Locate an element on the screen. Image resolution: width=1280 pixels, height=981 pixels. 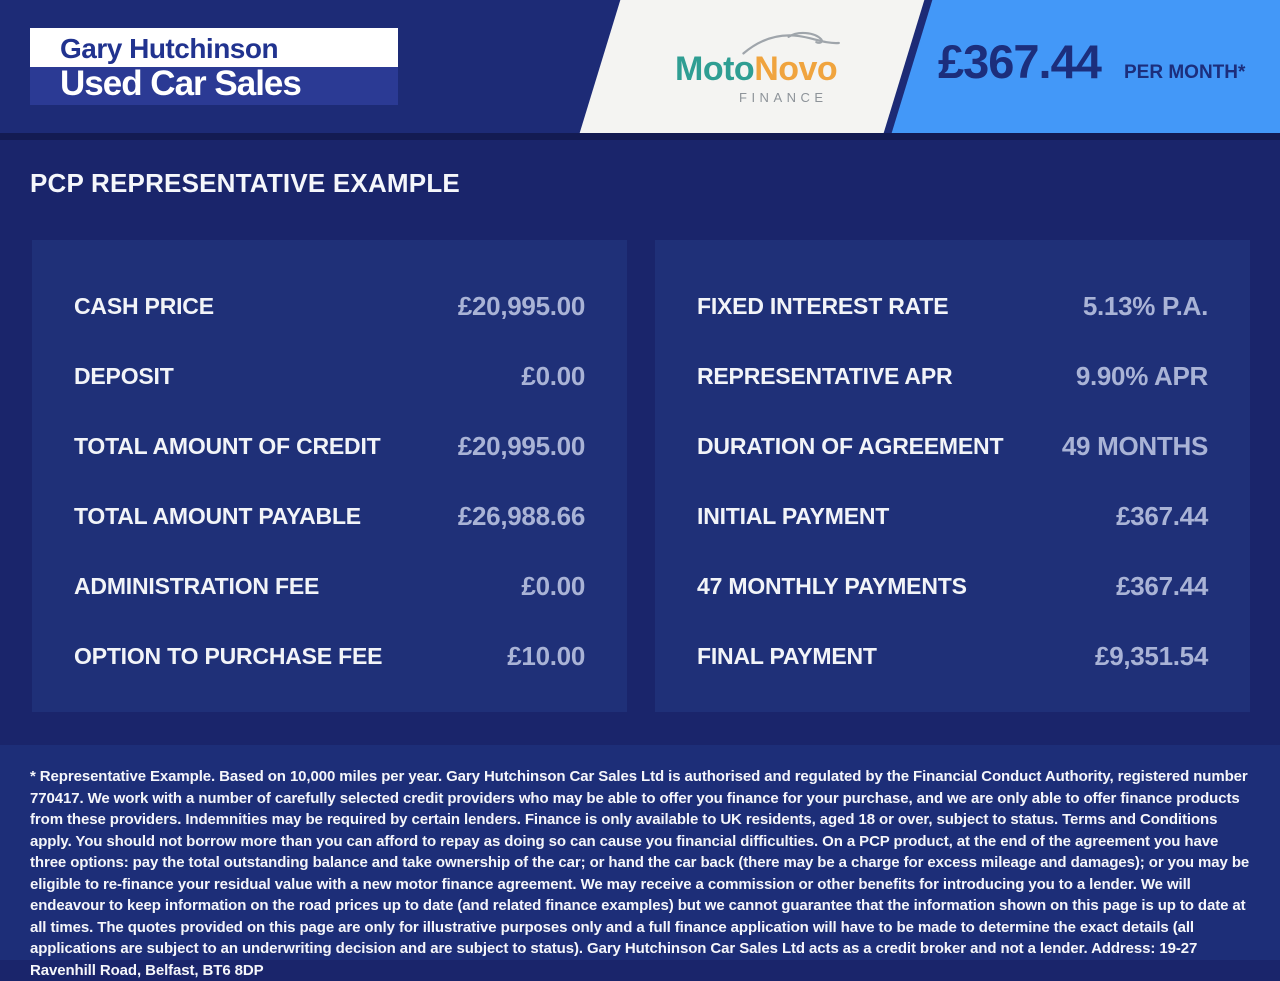
finance-row-value: 5.13% P.A. is located at coordinates (1145, 305).